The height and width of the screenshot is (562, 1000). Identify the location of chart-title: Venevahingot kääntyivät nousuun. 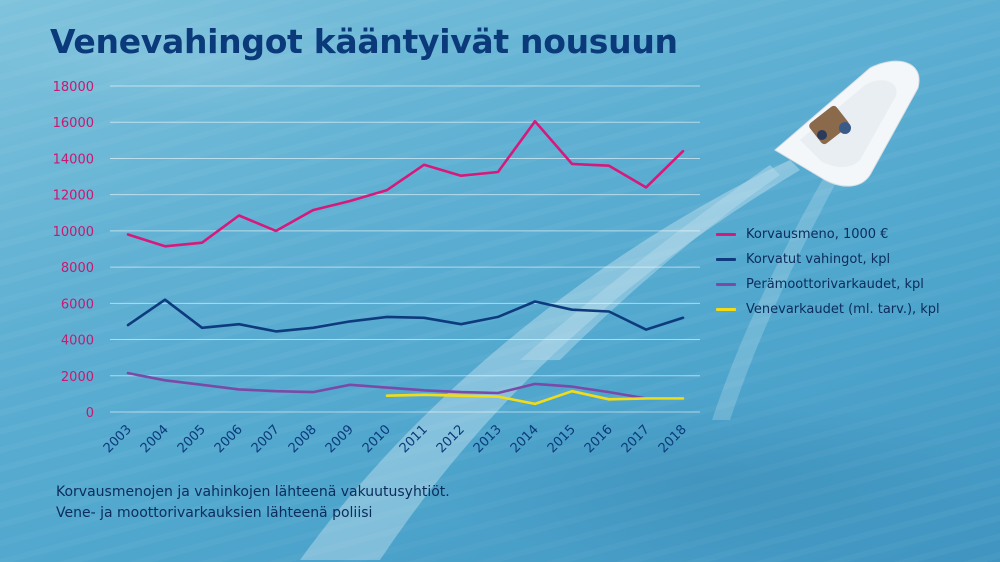
(364, 41).